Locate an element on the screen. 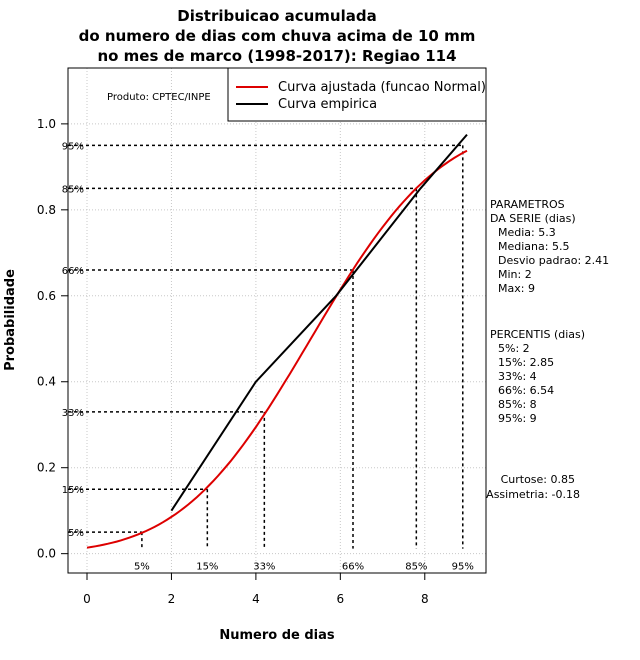  param-stddev: Desvio padrao: 2.41 is located at coordinates (553, 260).